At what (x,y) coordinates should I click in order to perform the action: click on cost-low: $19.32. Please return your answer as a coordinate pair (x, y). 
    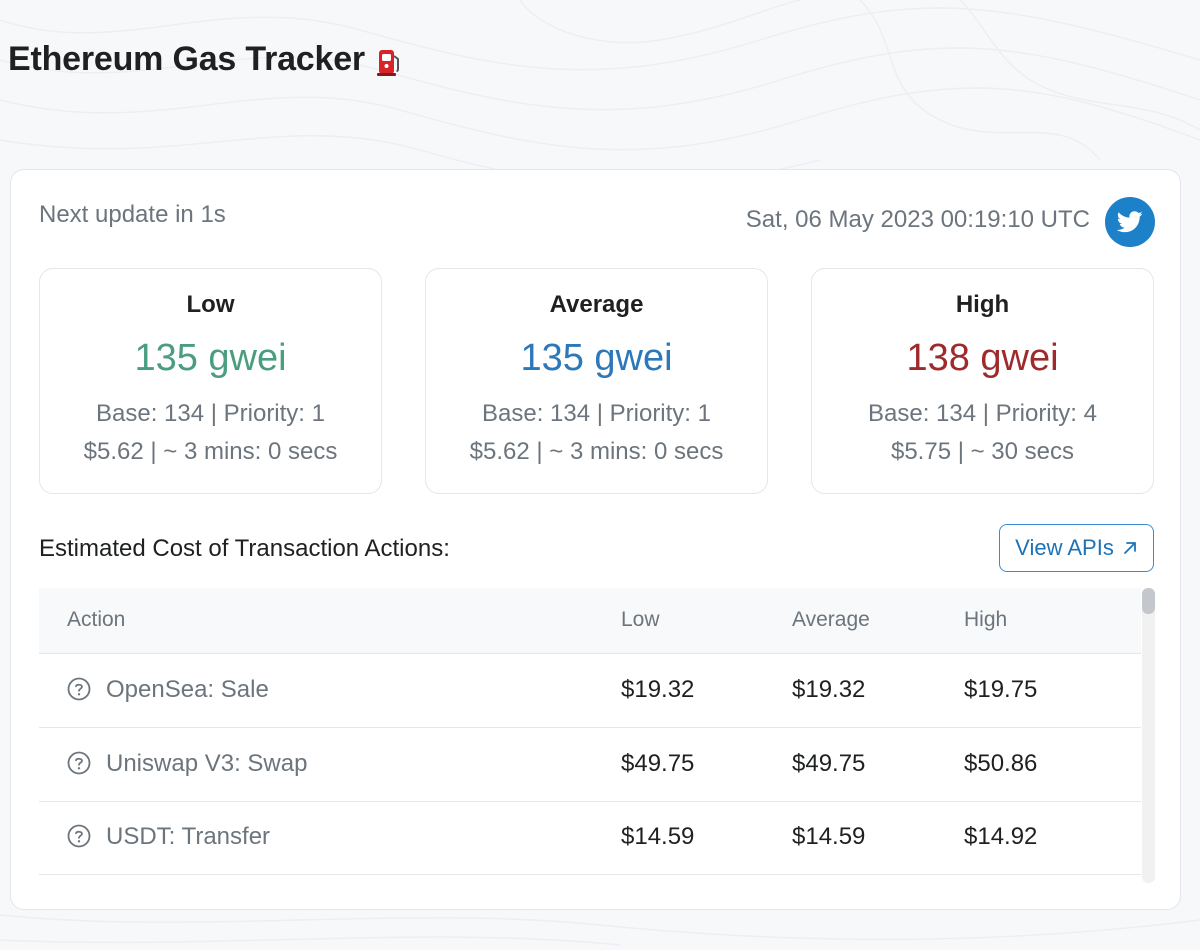
    Looking at the image, I should click on (658, 689).